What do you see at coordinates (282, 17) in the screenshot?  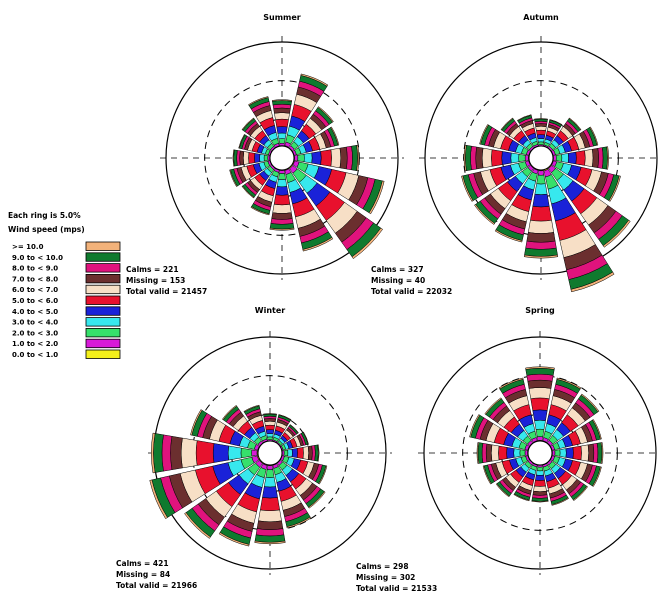 I see `rose-title: Summer` at bounding box center [282, 17].